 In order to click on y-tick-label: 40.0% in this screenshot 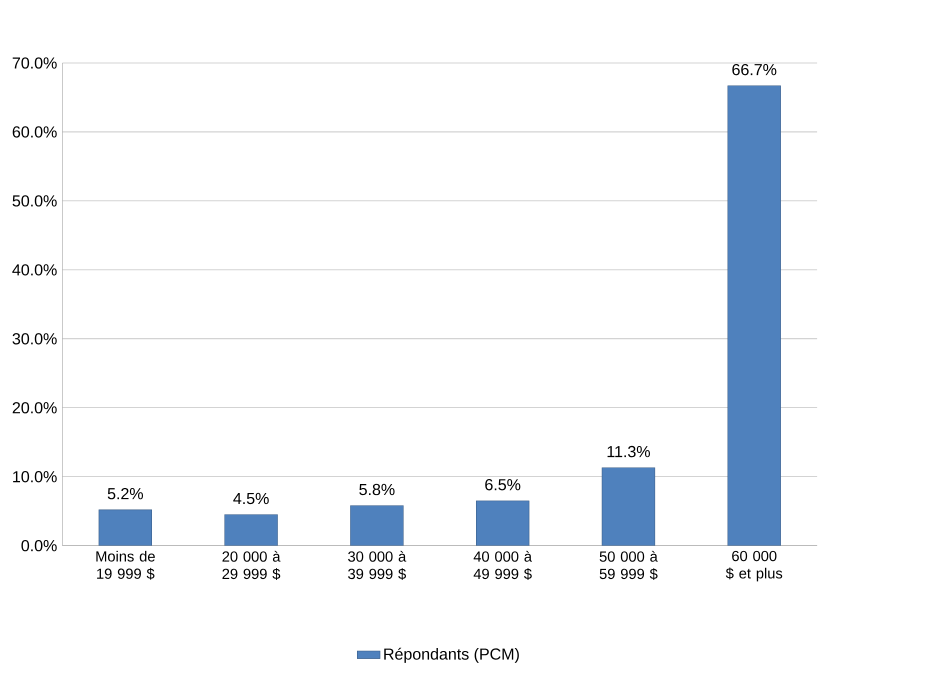, I will do `click(34, 270)`.